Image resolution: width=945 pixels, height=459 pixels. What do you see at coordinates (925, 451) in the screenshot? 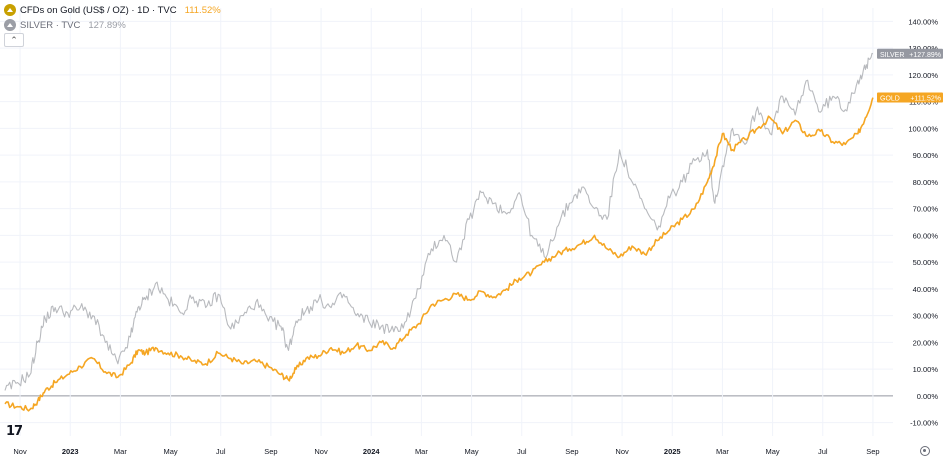
I see `settings-icon` at bounding box center [925, 451].